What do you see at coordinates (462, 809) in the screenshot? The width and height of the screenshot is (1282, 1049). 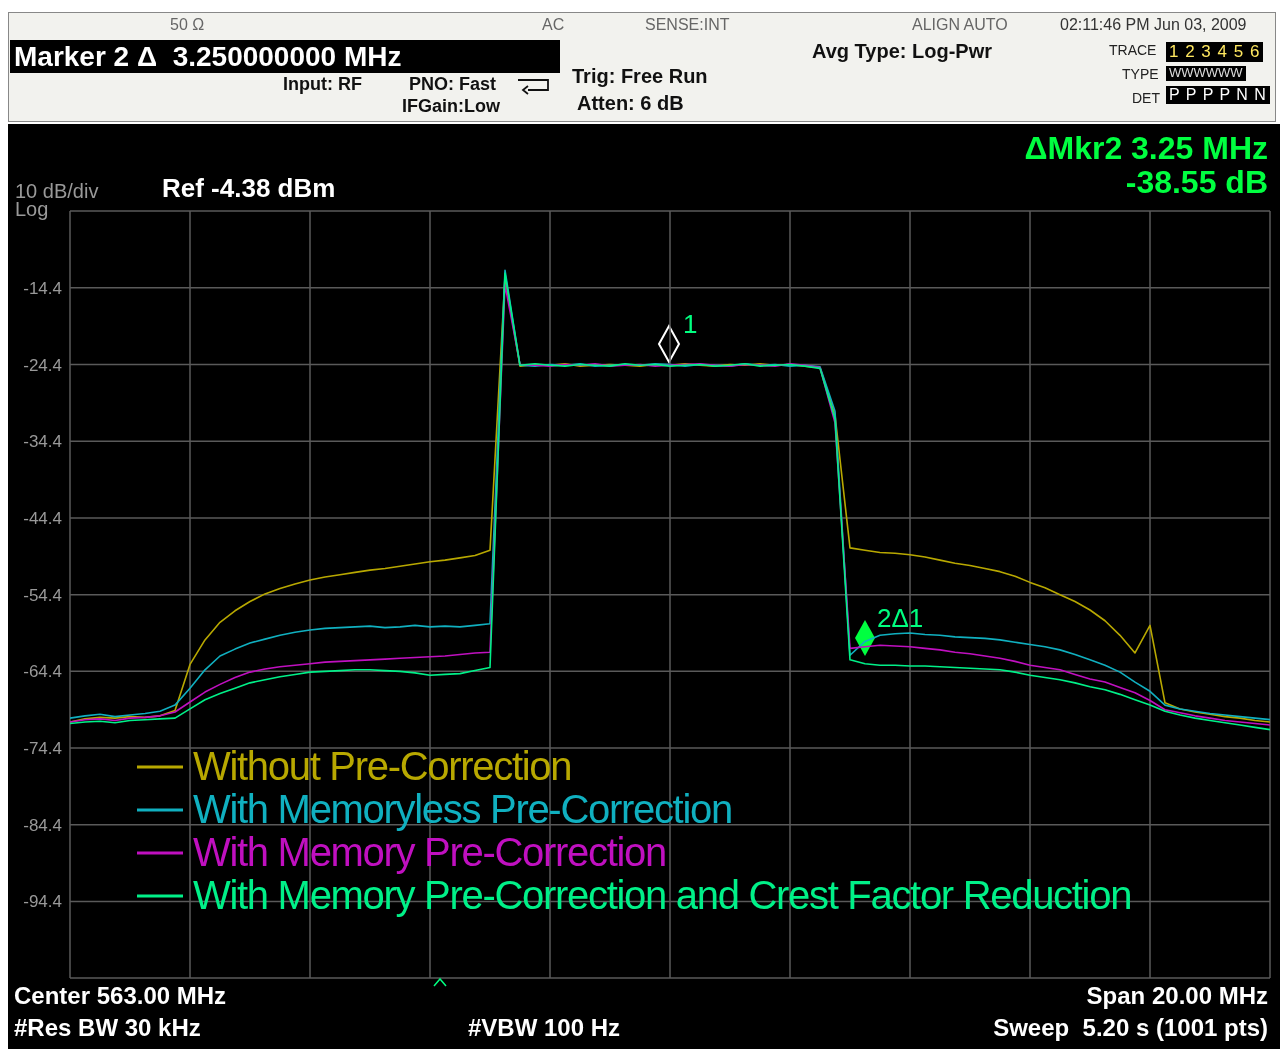 I see `legend-label: With Memoryless Pre-Correction` at bounding box center [462, 809].